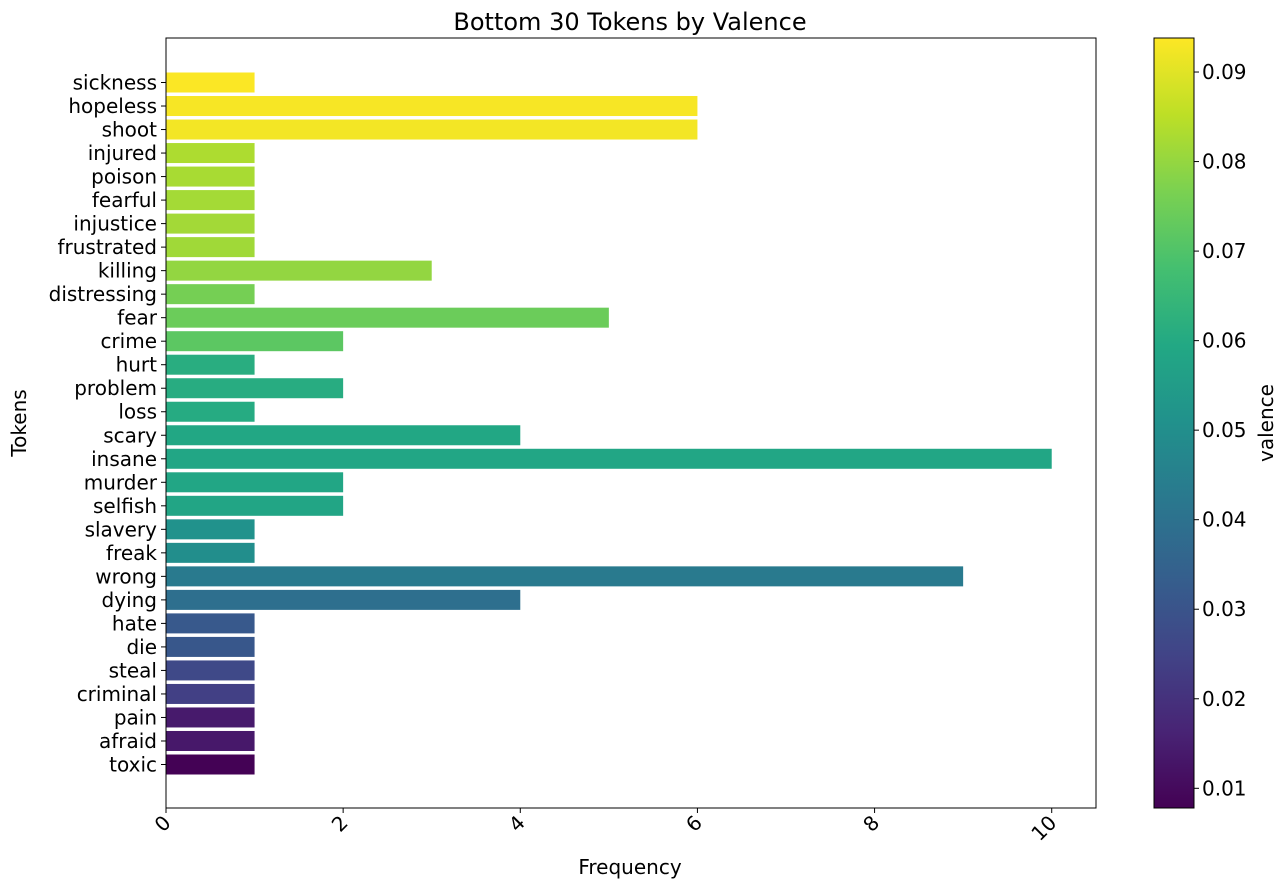 Image resolution: width=1287 pixels, height=887 pixels. Describe the element at coordinates (122, 153) in the screenshot. I see `y-tick-label: injured` at that location.